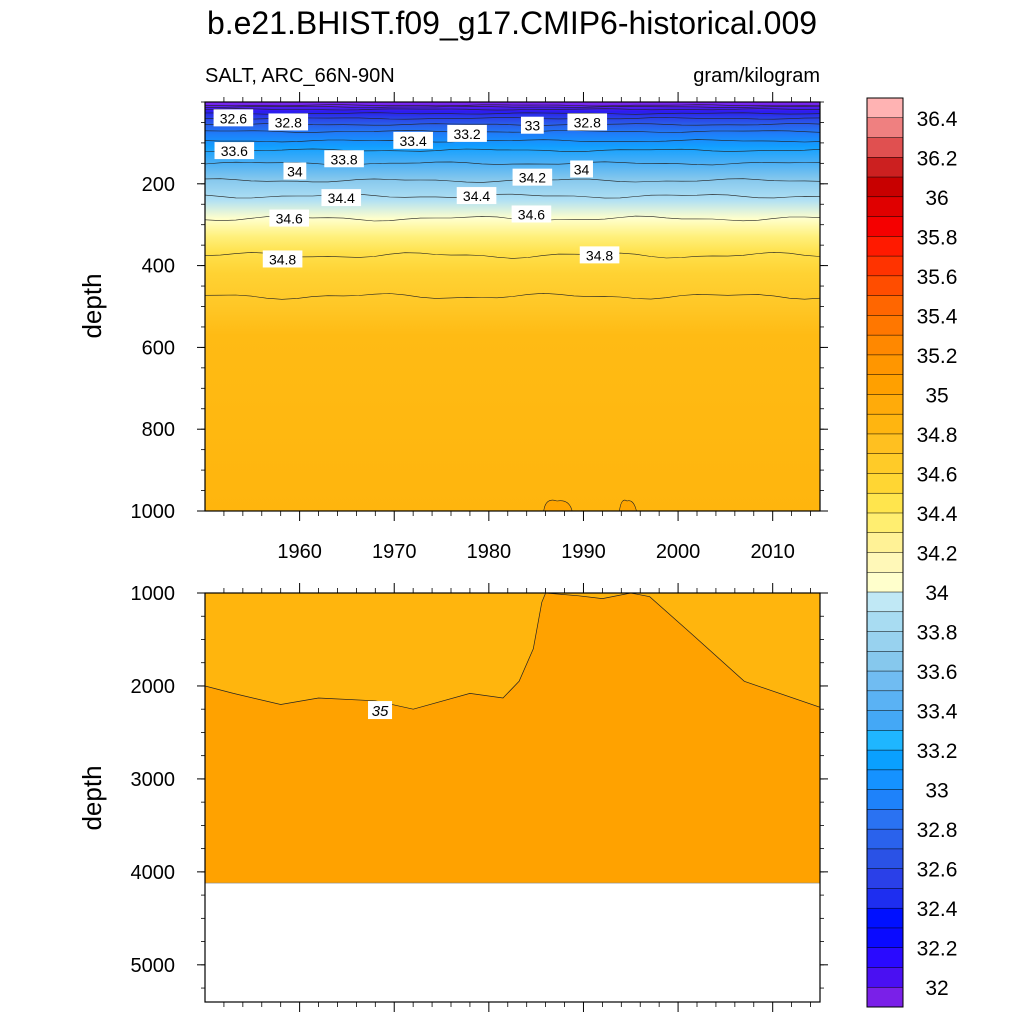 The width and height of the screenshot is (1024, 1024). Describe the element at coordinates (158, 267) in the screenshot. I see `y-tick-label: 400` at that location.